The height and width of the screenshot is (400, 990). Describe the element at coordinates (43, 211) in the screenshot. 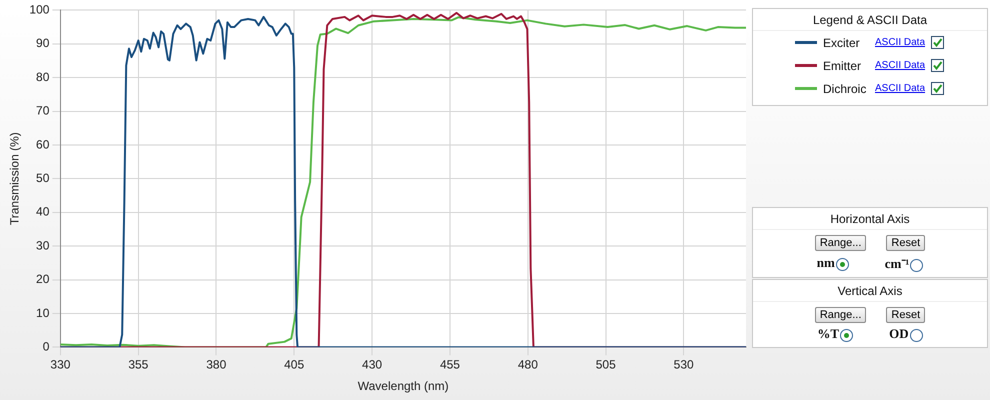

I see `y-tick-label: 40` at that location.